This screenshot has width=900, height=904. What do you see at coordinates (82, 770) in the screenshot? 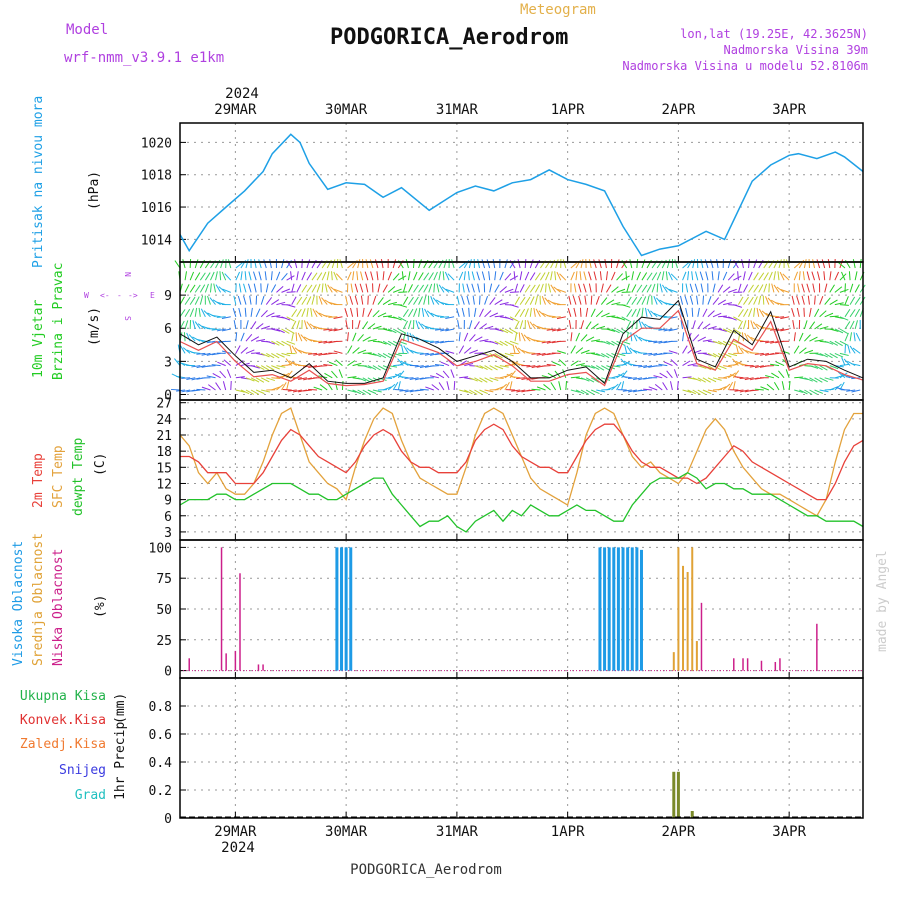
I see `precip-legend-snow: Snijeg` at bounding box center [82, 770].